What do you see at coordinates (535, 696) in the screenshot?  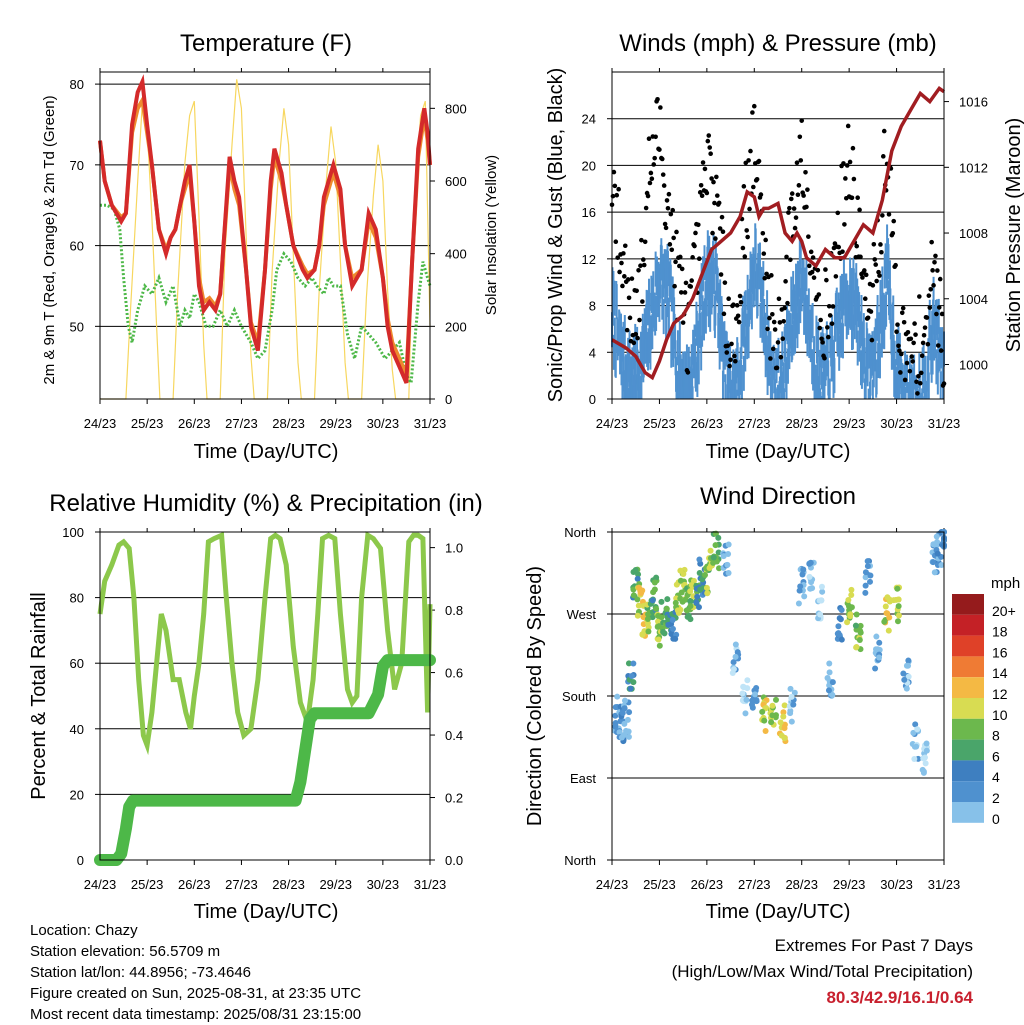 I see `direction-ylabel-left: Direction (Colored By Speed)` at bounding box center [535, 696].